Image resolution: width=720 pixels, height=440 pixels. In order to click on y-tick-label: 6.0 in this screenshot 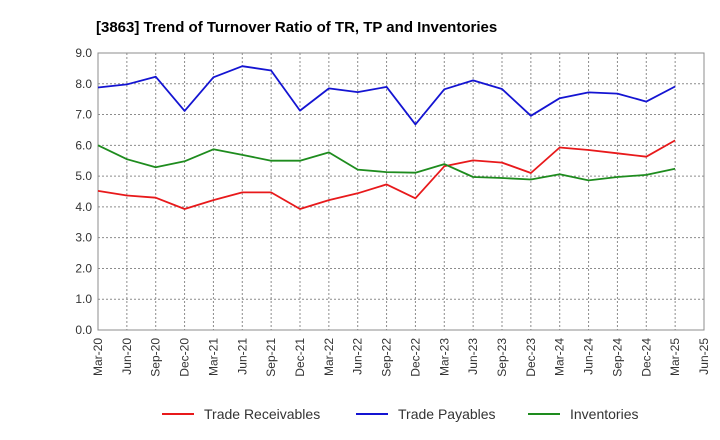, I will do `click(83, 145)`.